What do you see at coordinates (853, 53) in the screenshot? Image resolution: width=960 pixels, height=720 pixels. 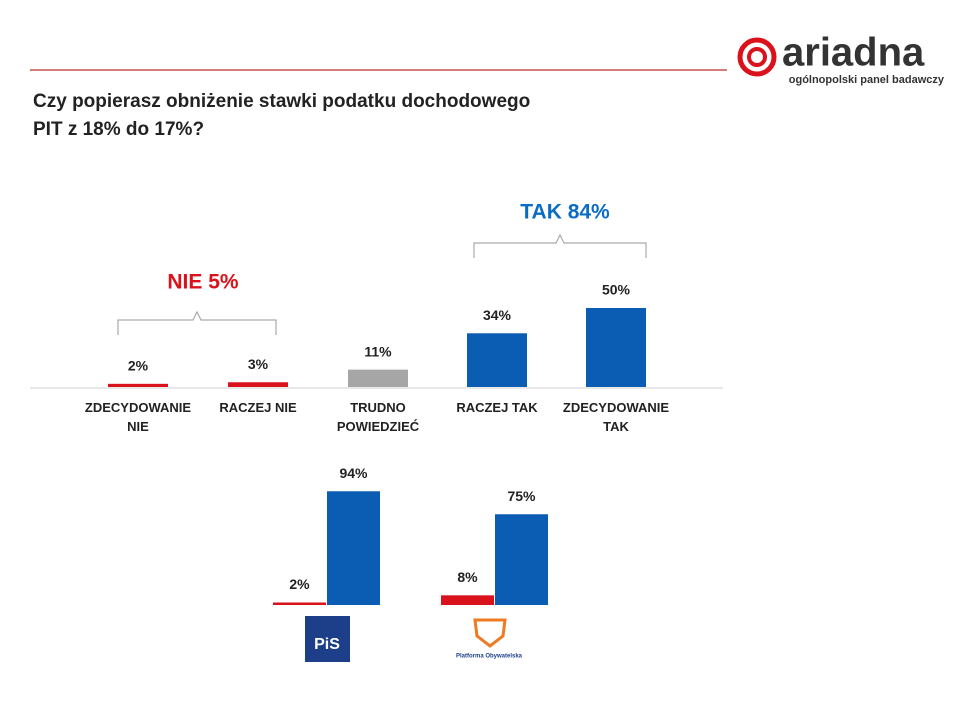 I see `logo-text: ariadna` at bounding box center [853, 53].